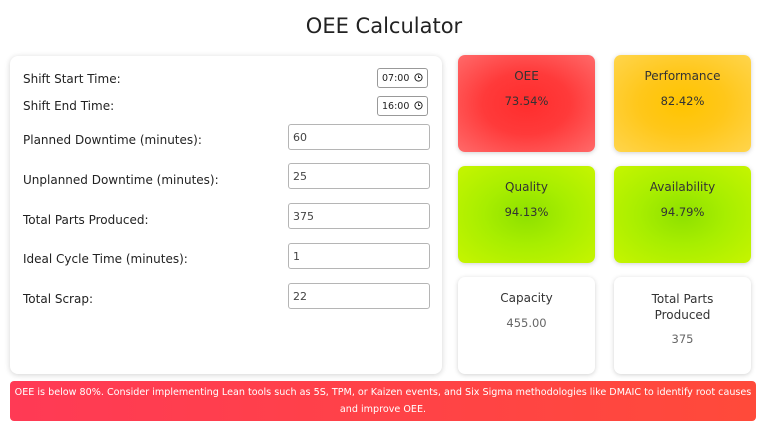 The width and height of the screenshot is (768, 434). Describe the element at coordinates (72, 79) in the screenshot. I see `shift-start-label: Shift Start Time:` at that location.